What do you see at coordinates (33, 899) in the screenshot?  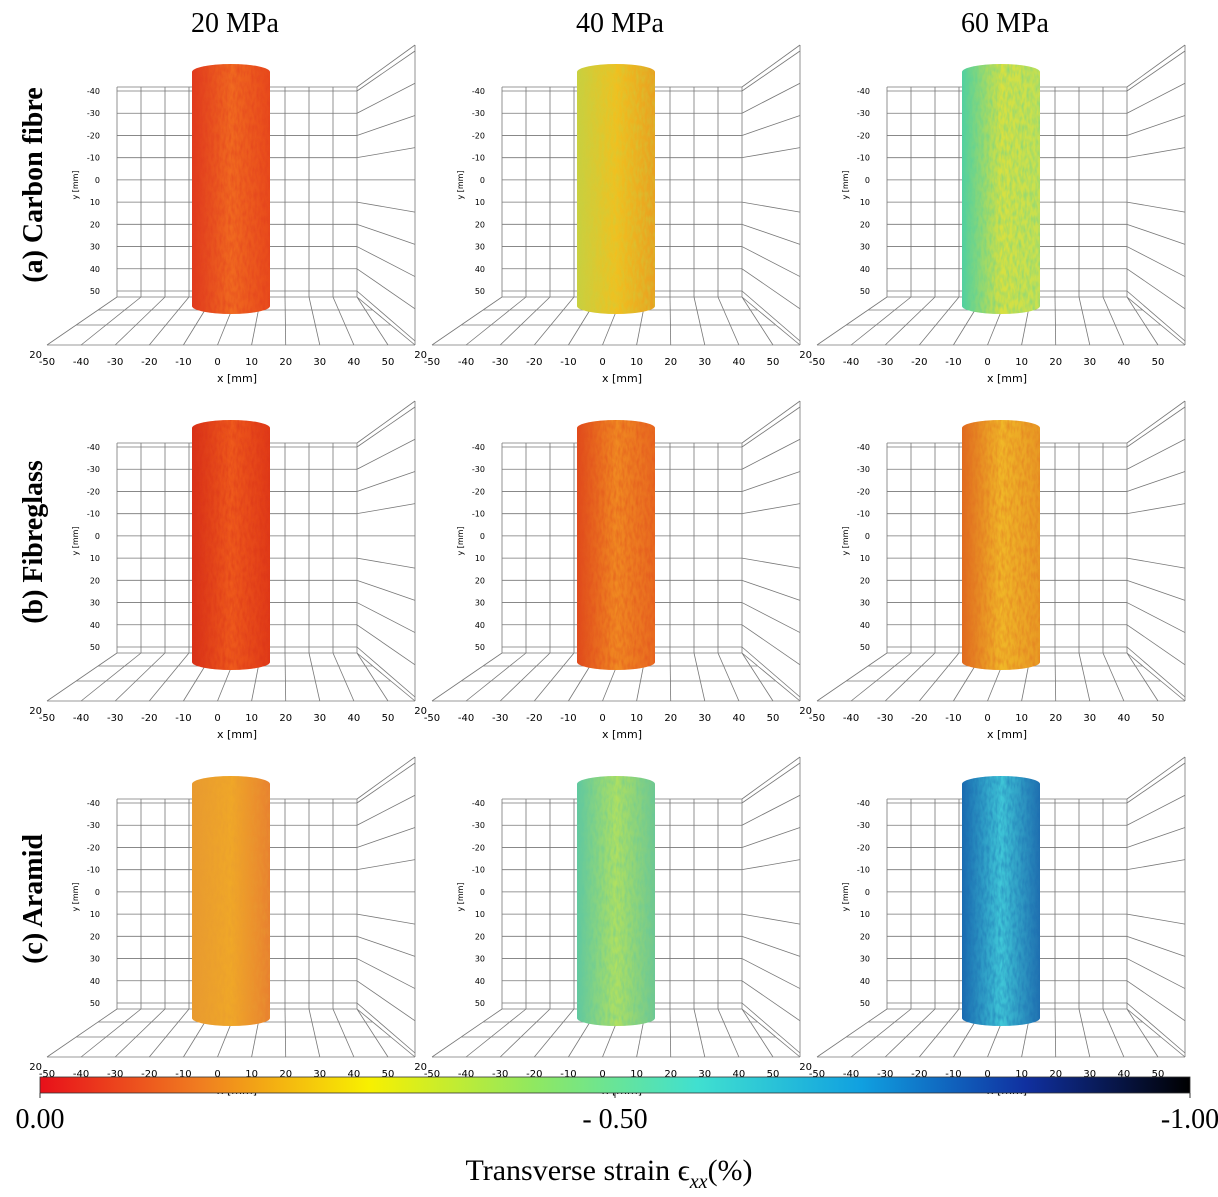 I see `row-label: (c) Aramid` at bounding box center [33, 899].